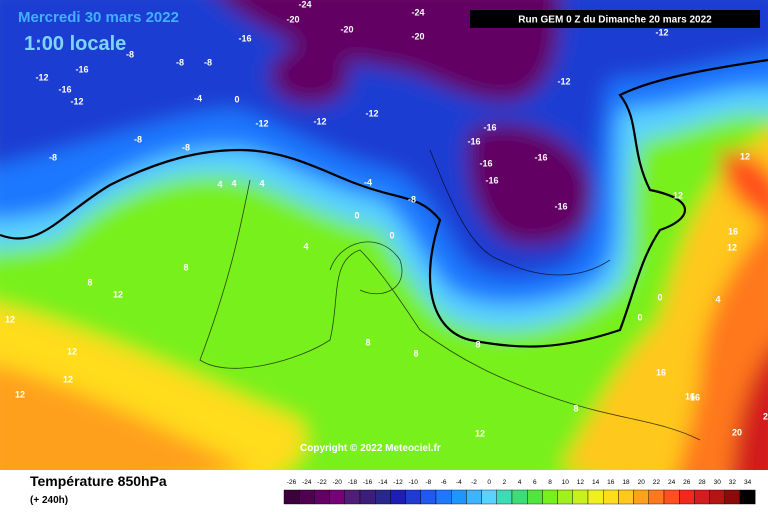  I want to click on scale-tick: 8, so click(550, 482).